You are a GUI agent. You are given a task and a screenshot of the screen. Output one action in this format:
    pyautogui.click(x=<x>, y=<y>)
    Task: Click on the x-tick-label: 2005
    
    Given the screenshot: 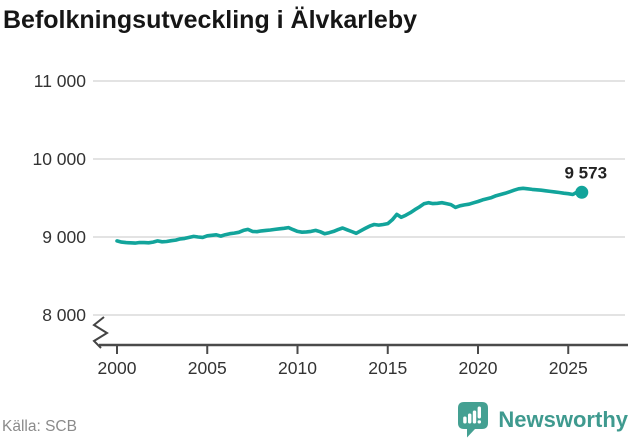 What is the action you would take?
    pyautogui.click(x=207, y=368)
    